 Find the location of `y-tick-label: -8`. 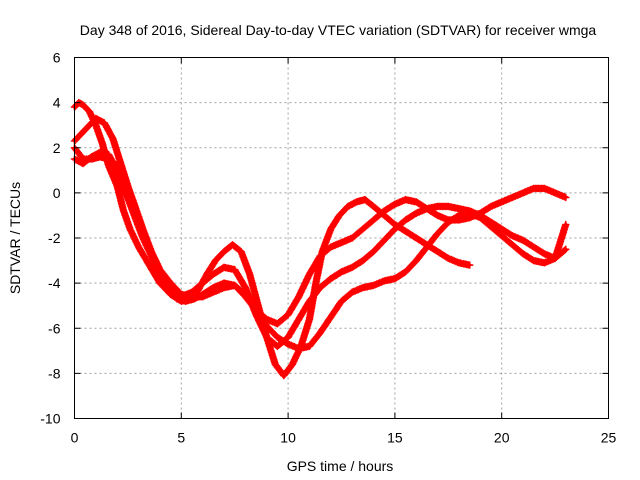

y-tick-label: -8 is located at coordinates (54, 373).